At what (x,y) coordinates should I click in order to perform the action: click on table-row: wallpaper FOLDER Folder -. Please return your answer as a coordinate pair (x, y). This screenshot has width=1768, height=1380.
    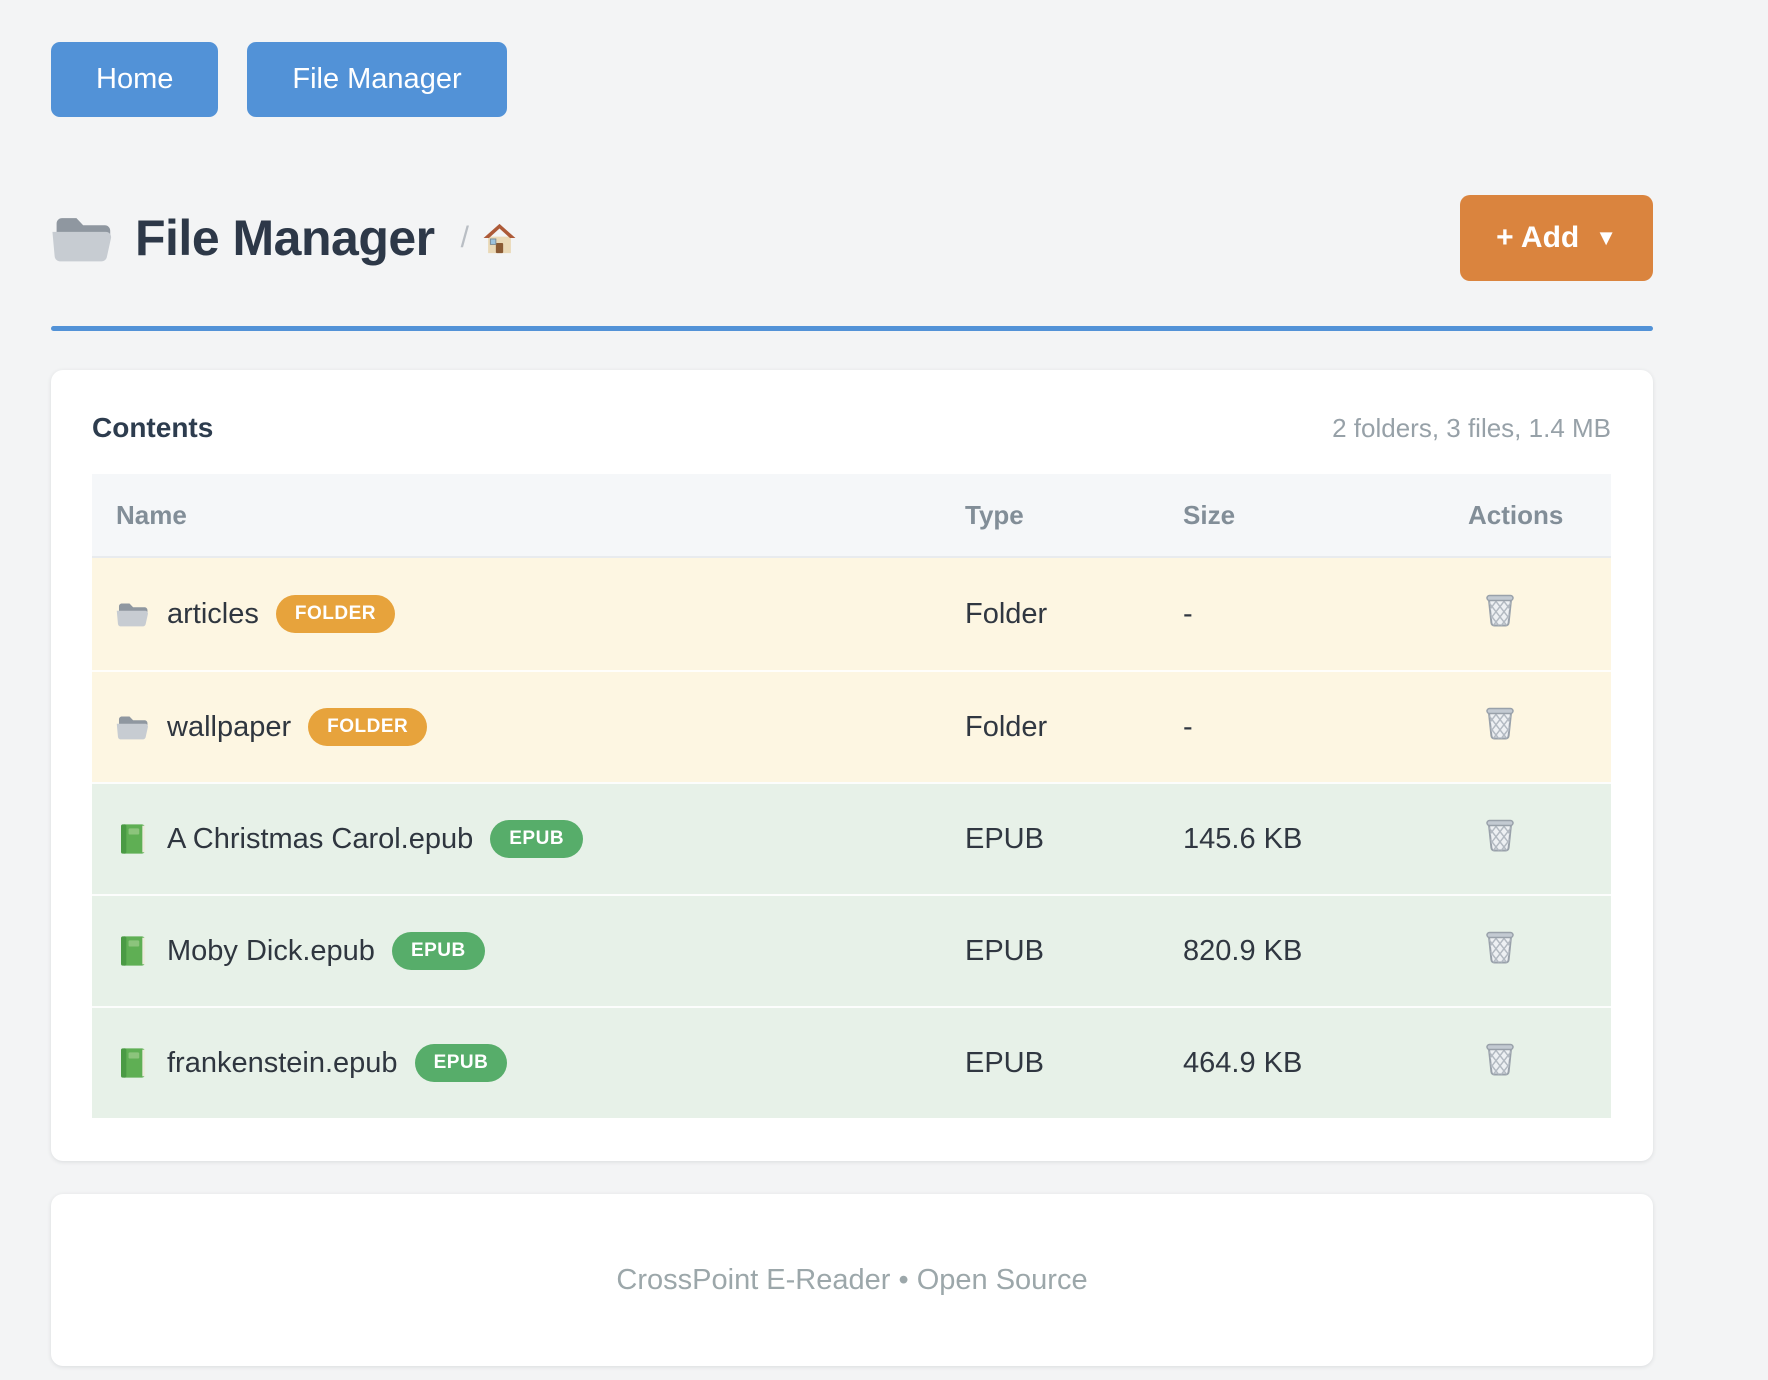
    Looking at the image, I should click on (851, 726).